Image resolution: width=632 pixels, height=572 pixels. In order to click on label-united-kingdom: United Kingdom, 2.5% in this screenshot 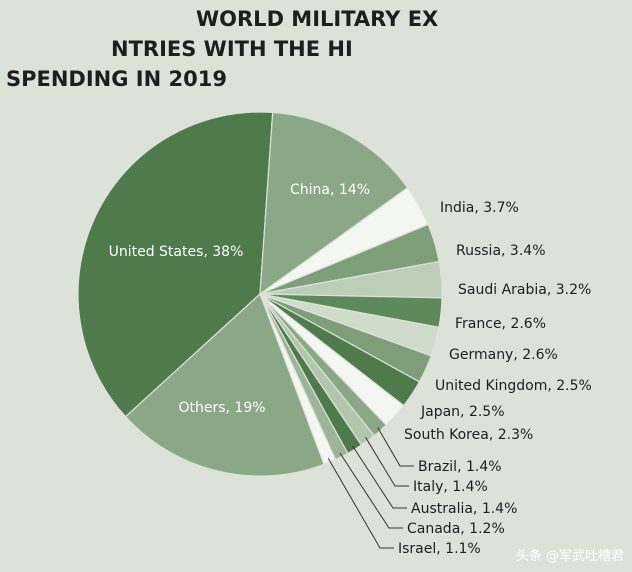, I will do `click(513, 386)`.